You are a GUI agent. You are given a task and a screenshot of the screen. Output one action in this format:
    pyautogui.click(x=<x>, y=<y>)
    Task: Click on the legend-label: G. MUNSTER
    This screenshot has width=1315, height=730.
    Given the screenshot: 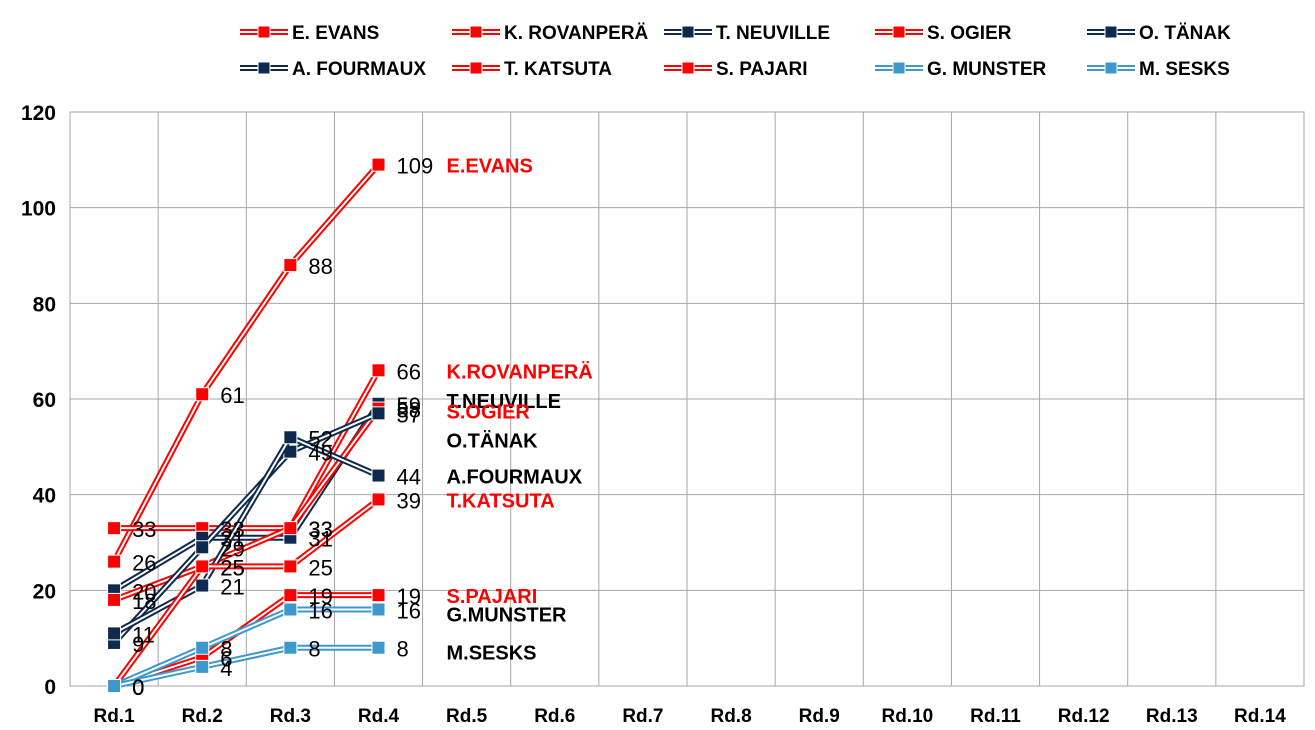 What is the action you would take?
    pyautogui.click(x=987, y=69)
    